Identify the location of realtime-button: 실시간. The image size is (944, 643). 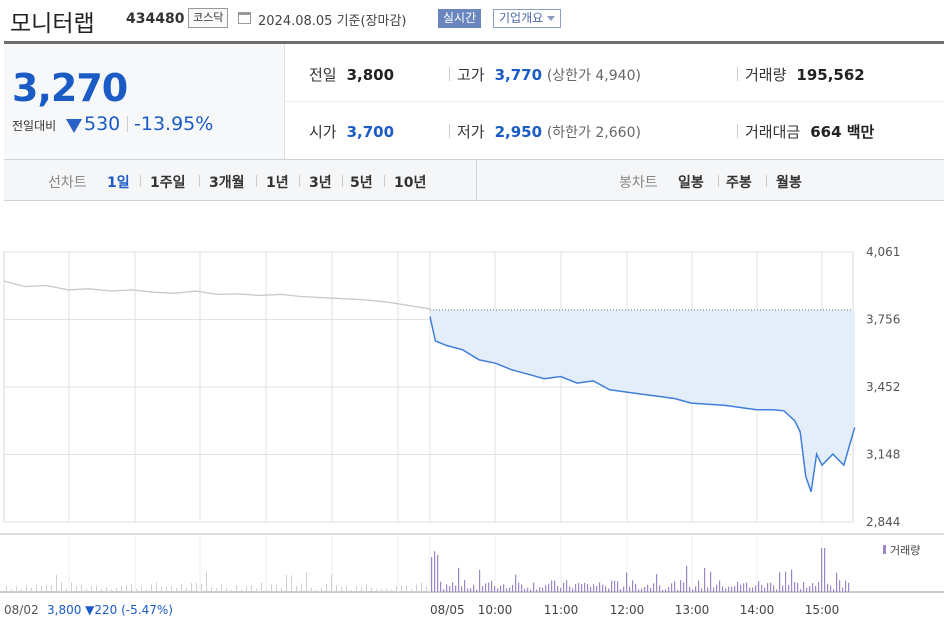
(460, 18).